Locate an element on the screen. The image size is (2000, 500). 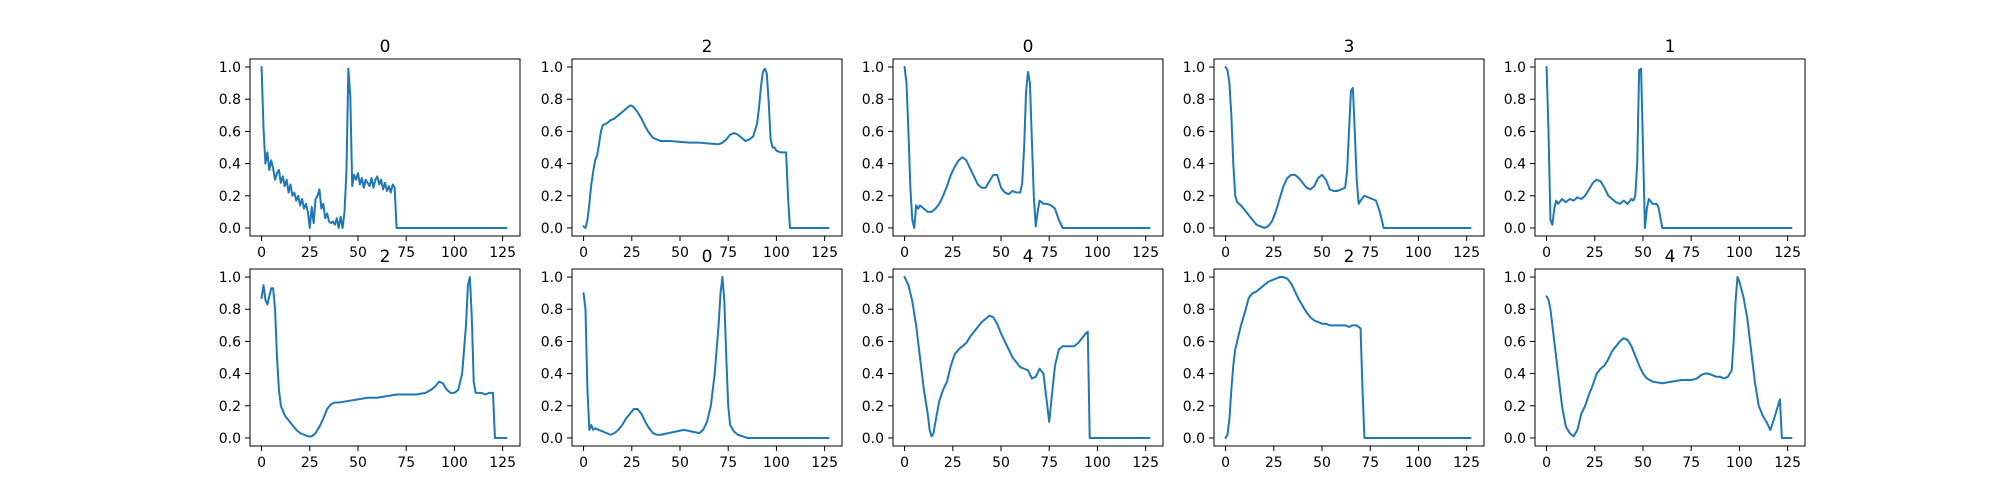
subplot-3: 0 25 50 75 100 125 0.0 0.2 0.4 0.6 0.8 1.0 0 is located at coordinates (1013, 149).